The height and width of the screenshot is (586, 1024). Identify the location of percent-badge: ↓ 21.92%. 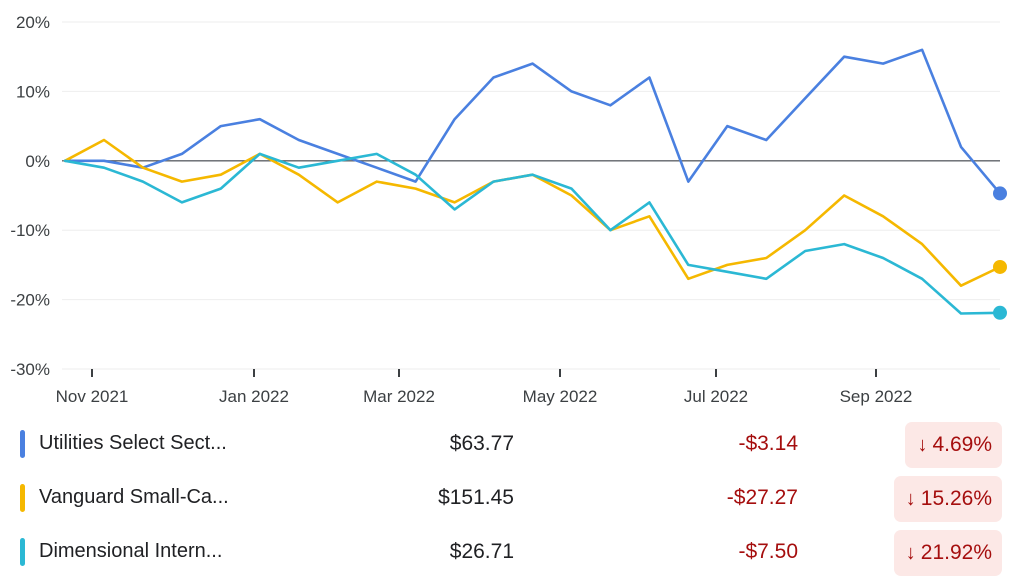
(947, 553).